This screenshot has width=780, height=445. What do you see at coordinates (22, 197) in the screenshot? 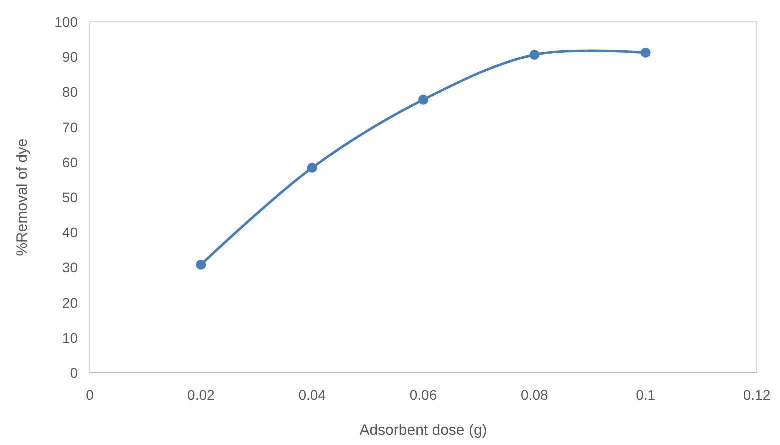
I see `y-axis-title: %Removal of dye` at bounding box center [22, 197].